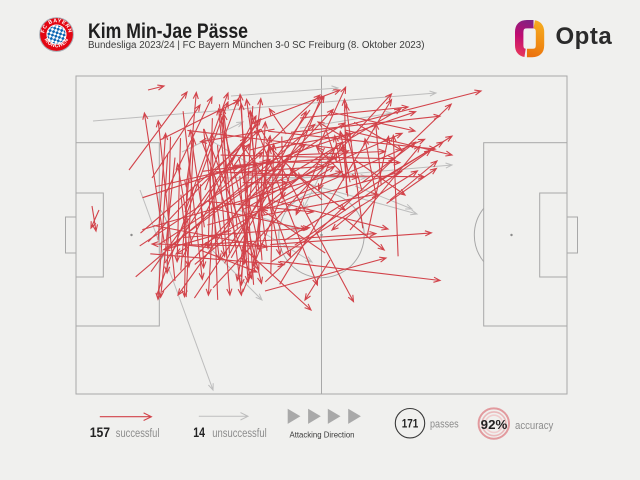 Image resolution: width=640 pixels, height=480 pixels. What do you see at coordinates (494, 424) in the screenshot?
I see `svg-text: 92%` at bounding box center [494, 424].